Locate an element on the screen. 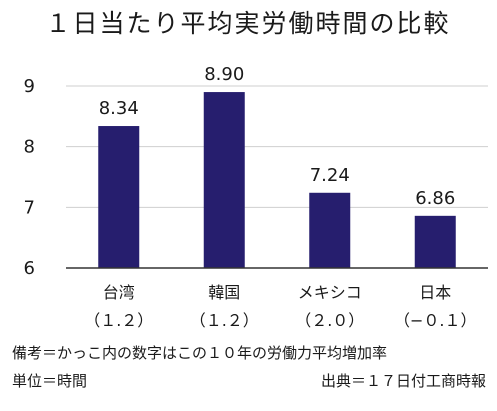  category-labels: 台湾 （１.２） 韓国 （１.２） メキシコ （２.０） 日本 （−０.１） is located at coordinates (280, 306).